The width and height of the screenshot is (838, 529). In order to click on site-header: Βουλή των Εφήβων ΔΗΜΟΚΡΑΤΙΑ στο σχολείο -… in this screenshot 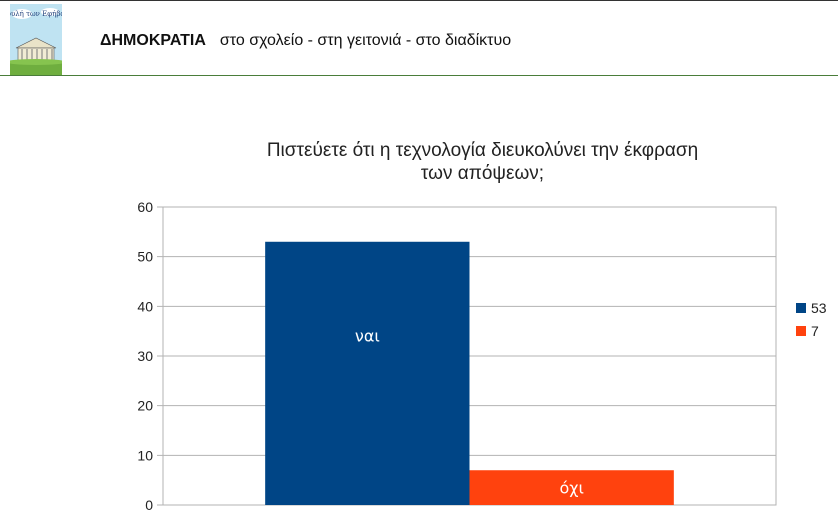, I will do `click(419, 38)`.